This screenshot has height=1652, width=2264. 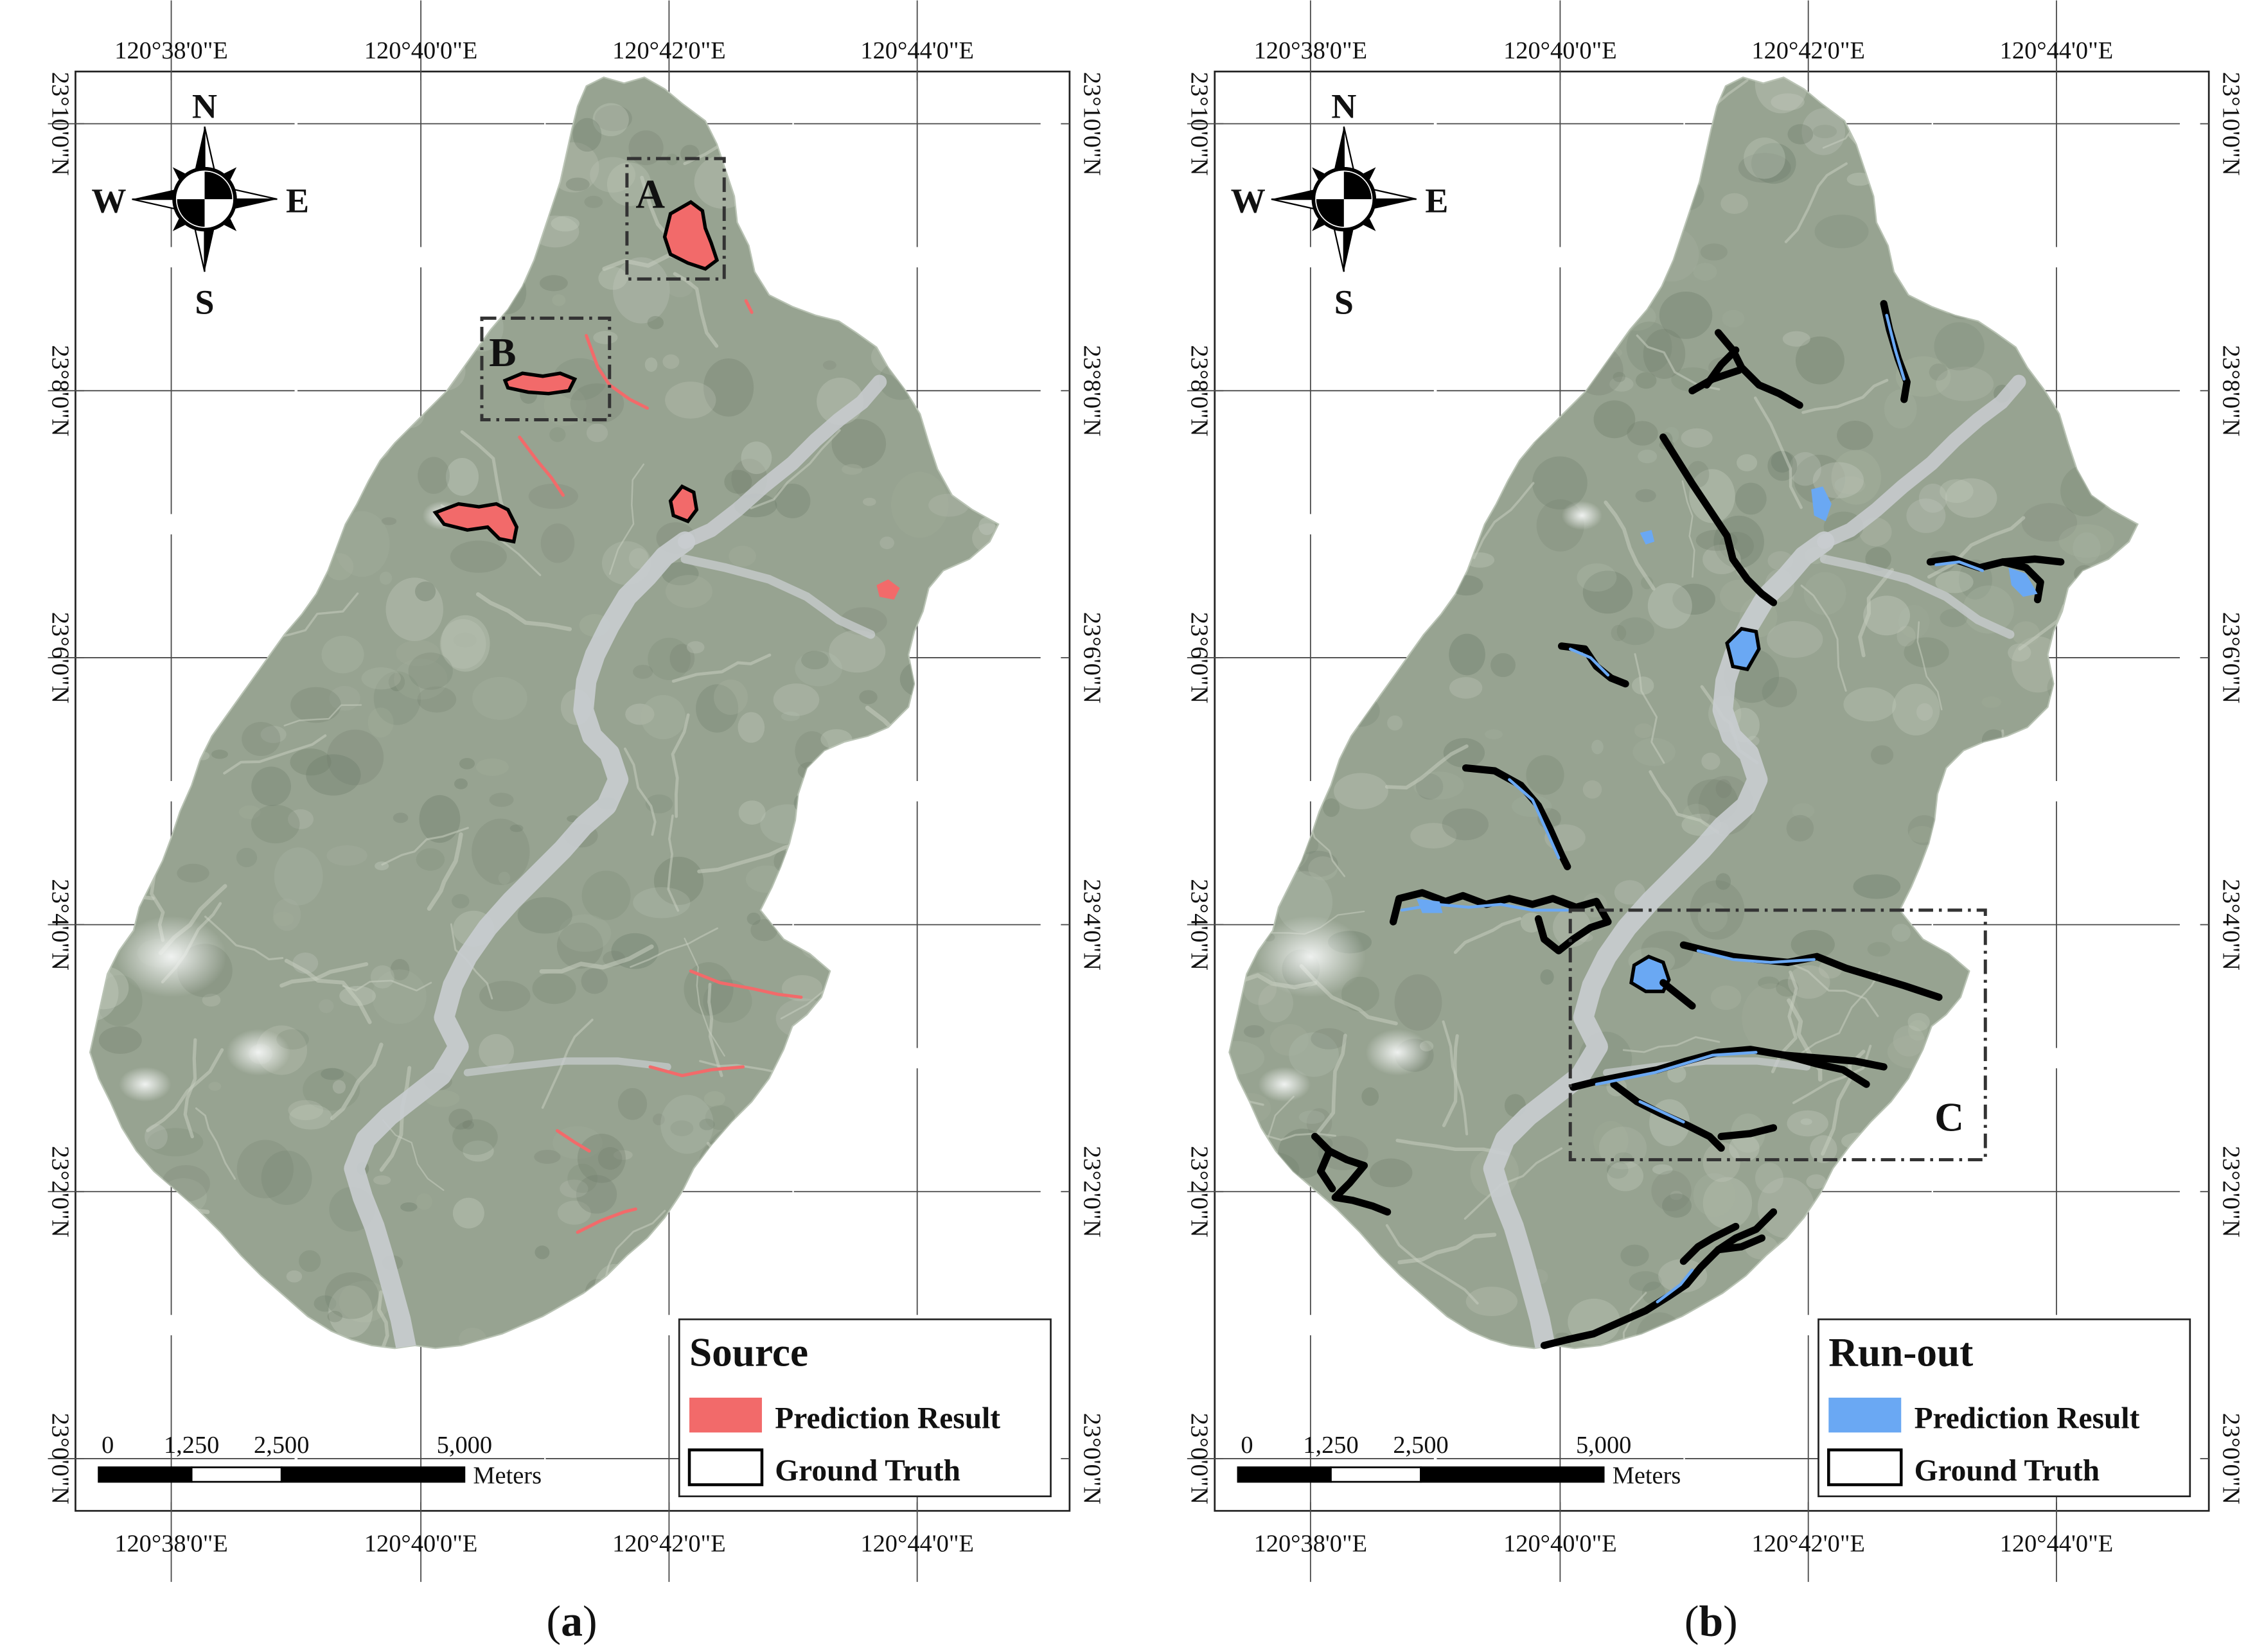 I want to click on y-tick-label-right: 23°8'0"N, so click(x=2231, y=390).